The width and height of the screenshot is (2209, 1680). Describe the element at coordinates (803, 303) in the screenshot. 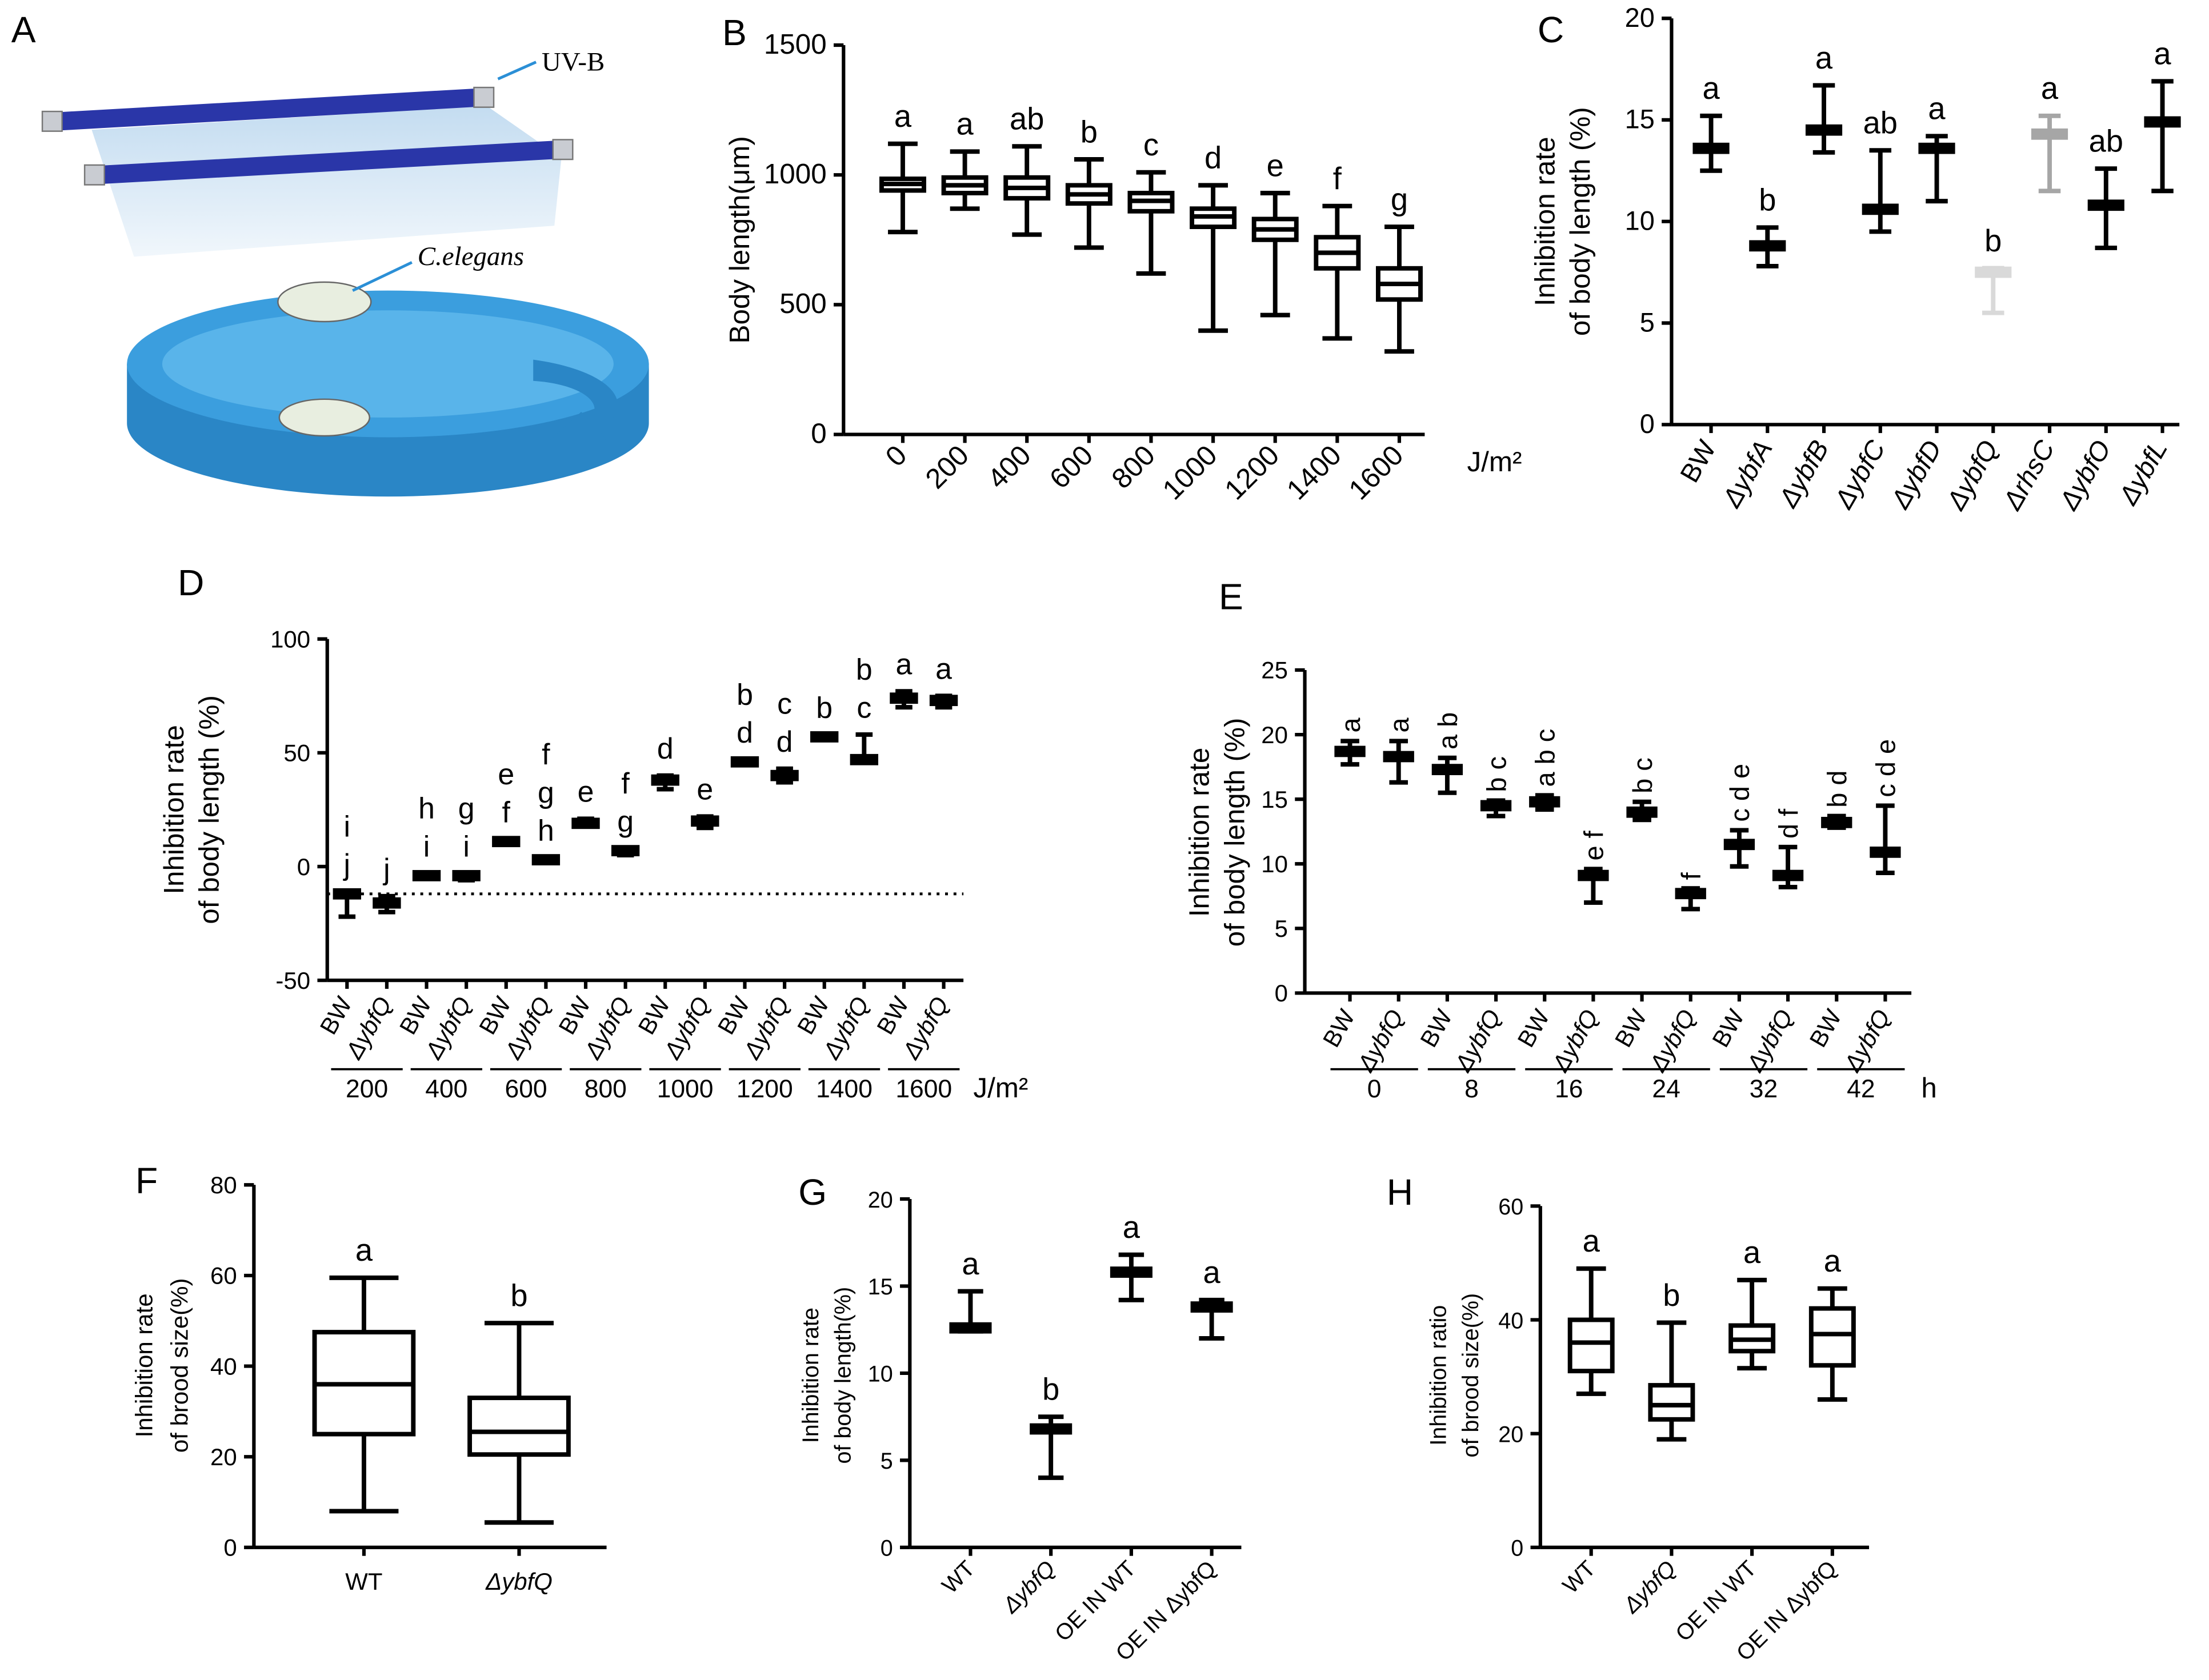

I see `y-tick-label: 500` at that location.